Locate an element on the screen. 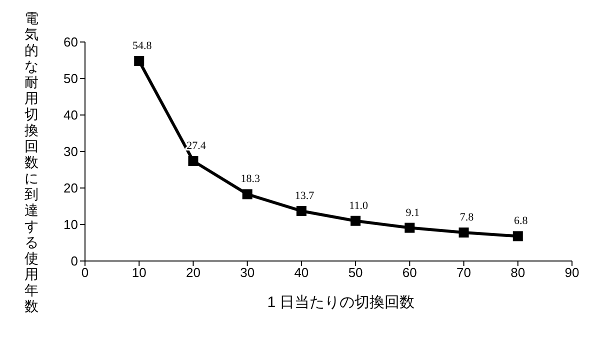 This screenshot has height=340, width=605. y-tick-label: 10 is located at coordinates (71, 224).